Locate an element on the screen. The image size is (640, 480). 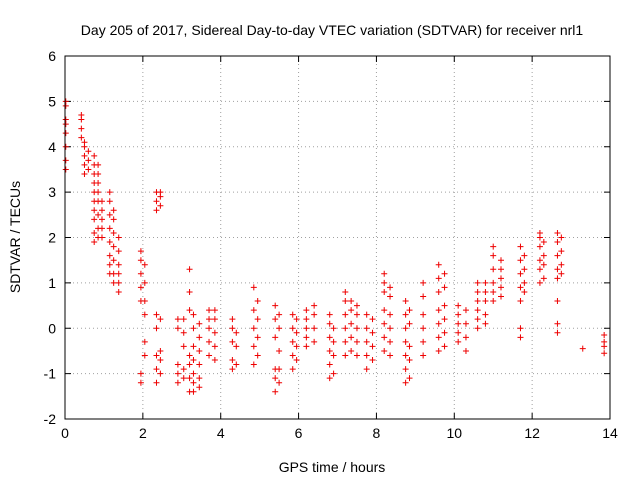
y-tick-label: 6 is located at coordinates (52, 56).